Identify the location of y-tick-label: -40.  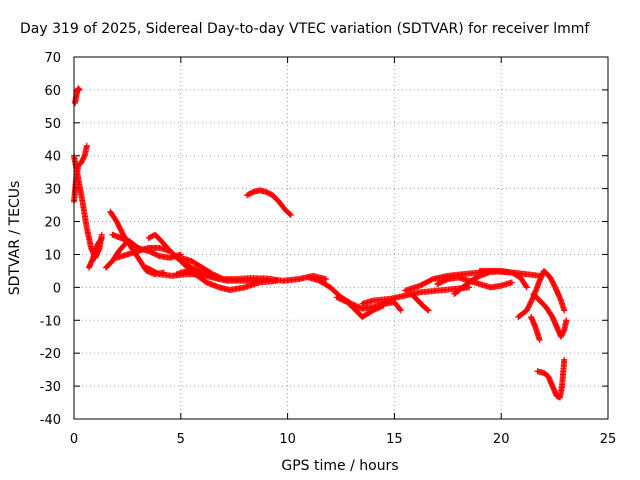
(50, 420).